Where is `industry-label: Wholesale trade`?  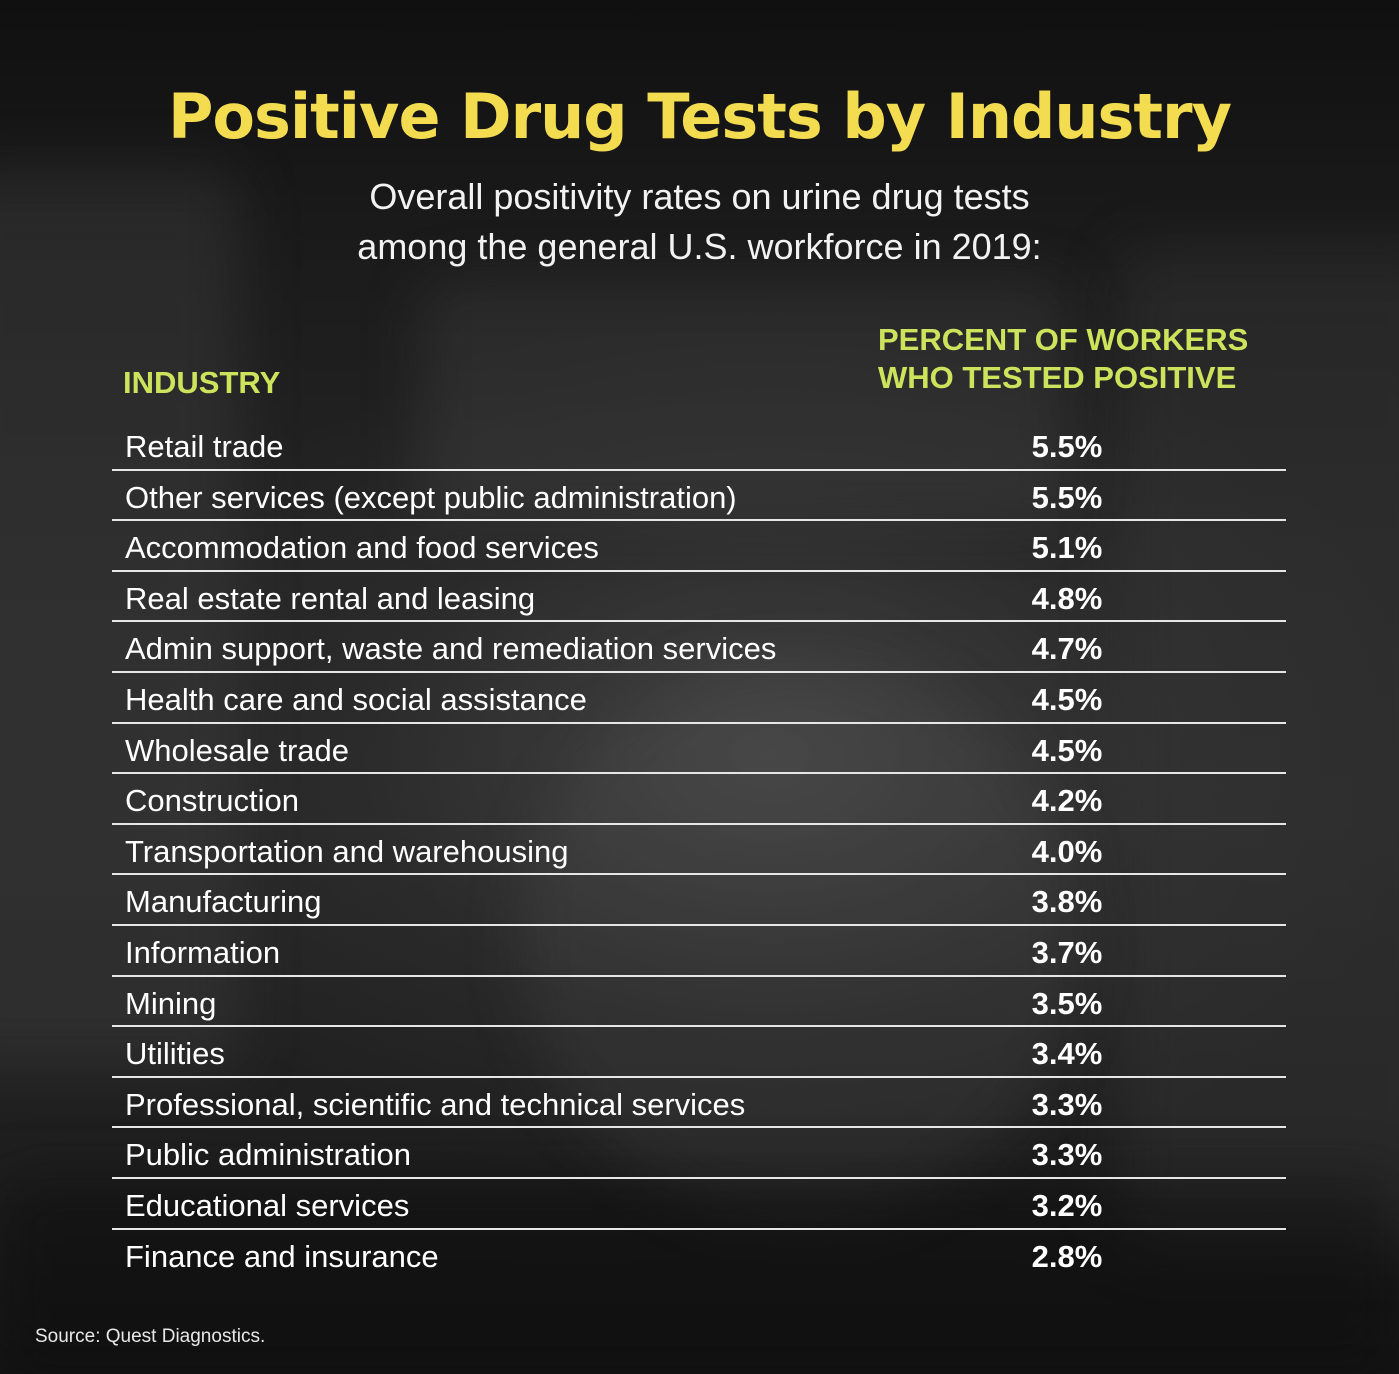 industry-label: Wholesale trade is located at coordinates (237, 750).